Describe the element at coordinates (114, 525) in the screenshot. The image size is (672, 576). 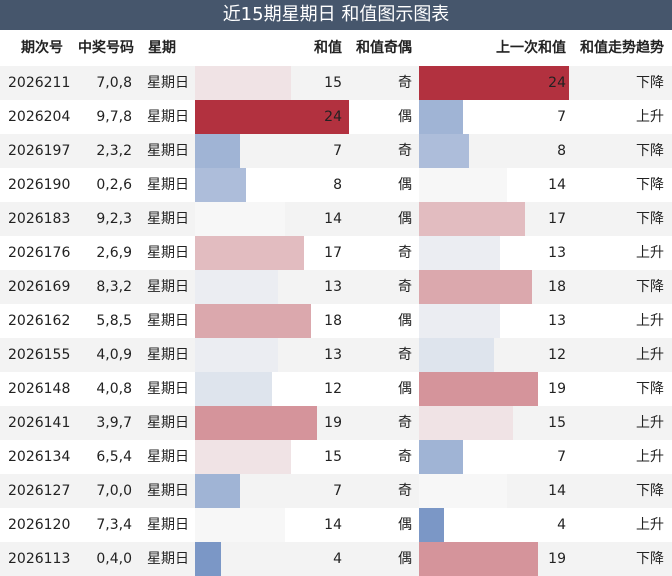
I see `numbers-cell: 7,3,4` at that location.